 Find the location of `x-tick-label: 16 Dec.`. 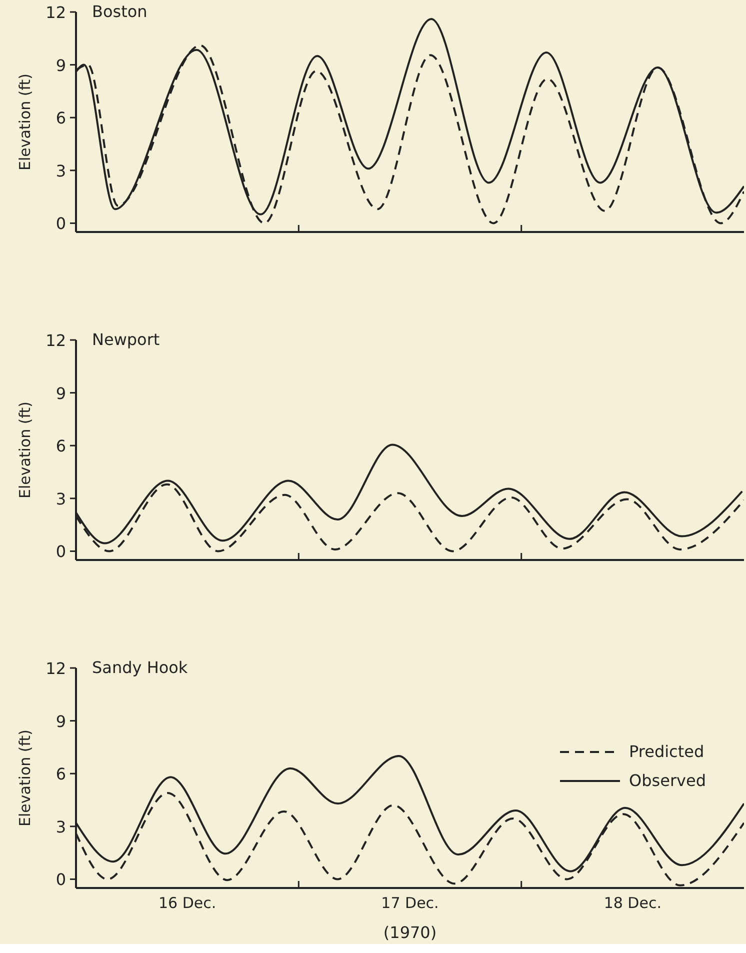

x-tick-label: 16 Dec. is located at coordinates (187, 903).